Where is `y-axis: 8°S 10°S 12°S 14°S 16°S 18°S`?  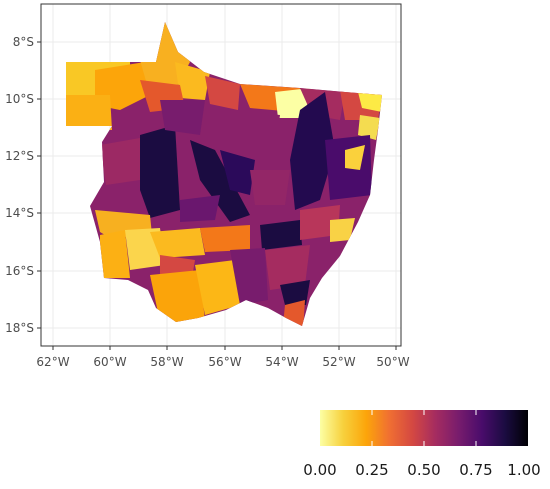
y-axis: 8°S 10°S 12°S 14°S 16°S 18°S is located at coordinates (23, 185).